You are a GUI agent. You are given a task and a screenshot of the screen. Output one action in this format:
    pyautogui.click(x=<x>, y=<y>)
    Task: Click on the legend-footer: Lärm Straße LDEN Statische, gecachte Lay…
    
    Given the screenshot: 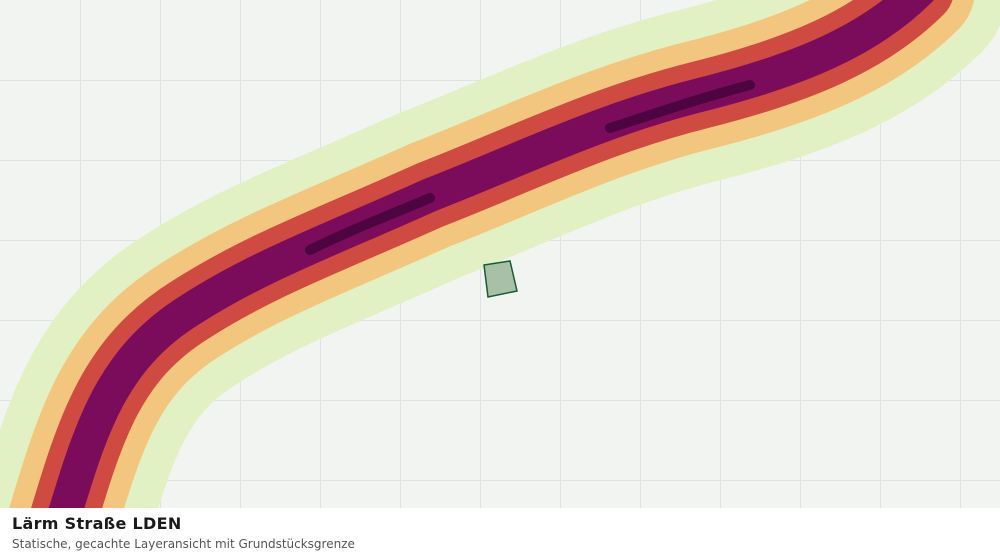 What is the action you would take?
    pyautogui.click(x=500, y=534)
    